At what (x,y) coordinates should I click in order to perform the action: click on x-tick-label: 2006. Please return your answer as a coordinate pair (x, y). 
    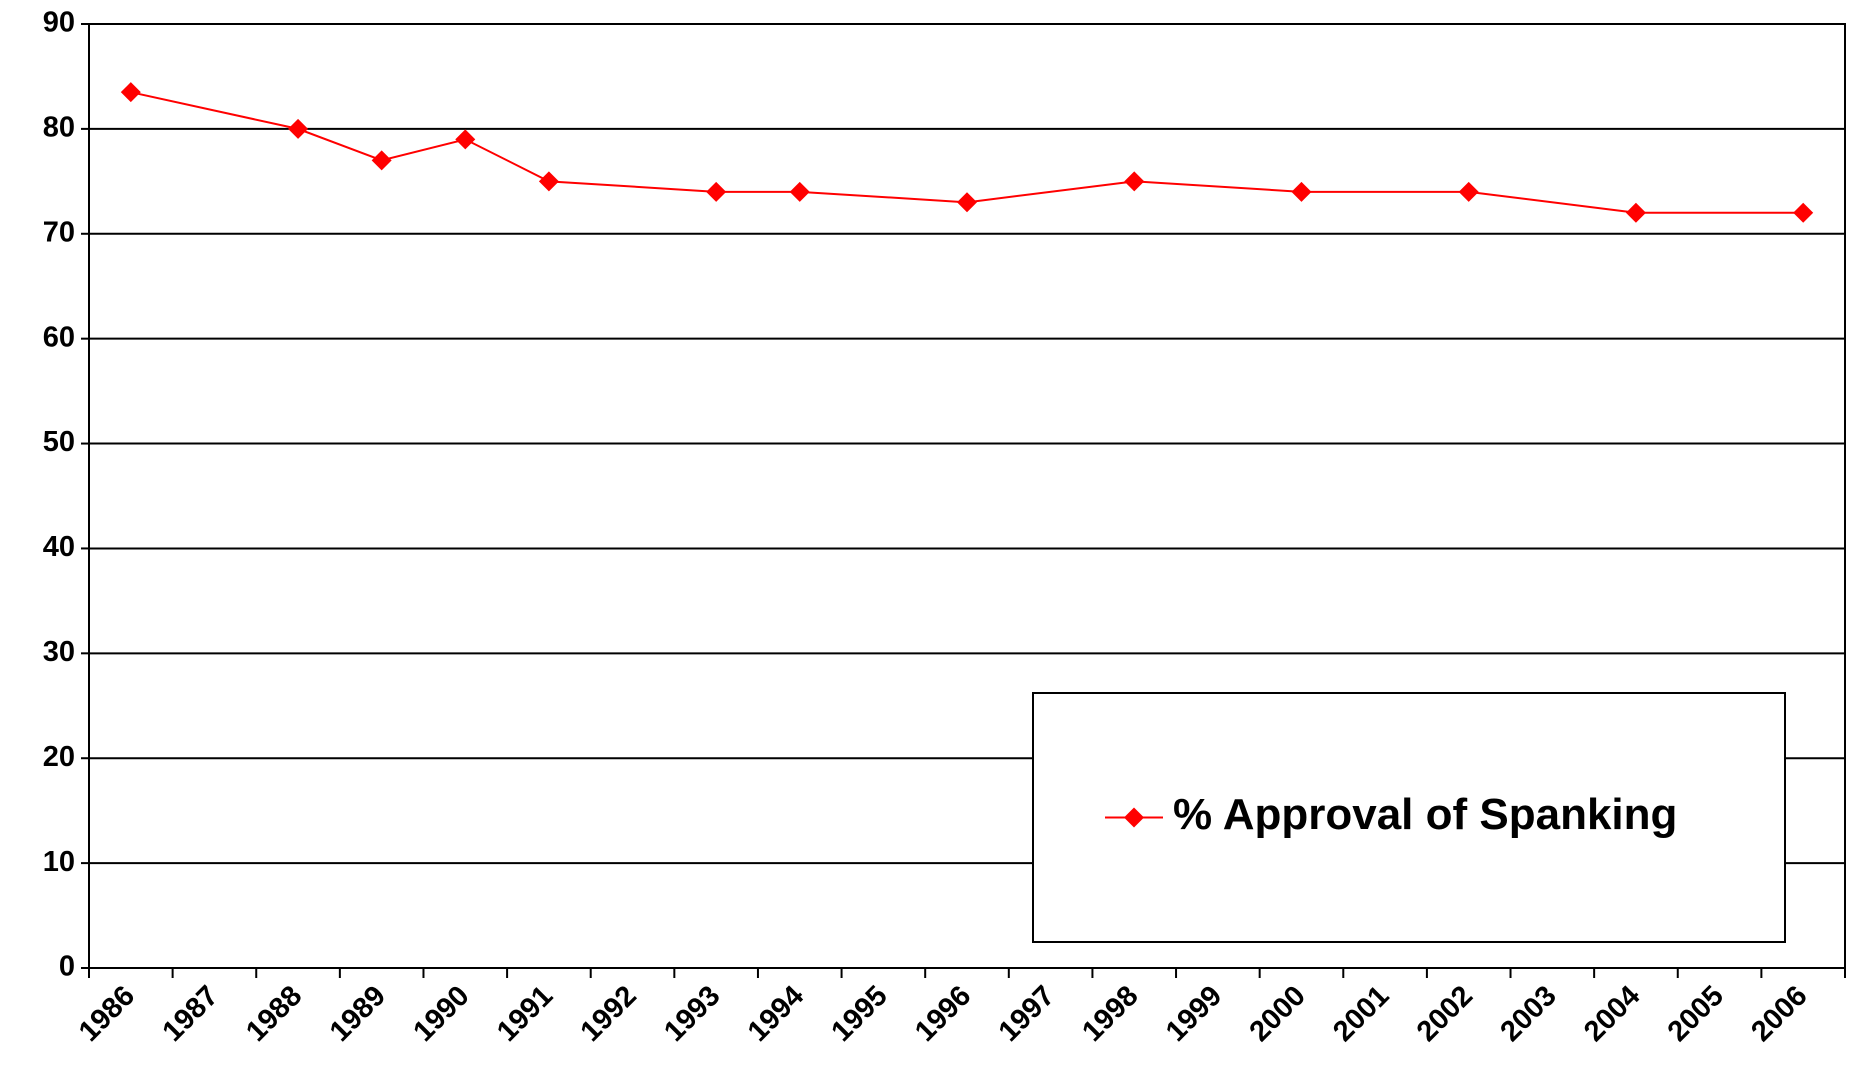
    Looking at the image, I should click on (1779, 1014).